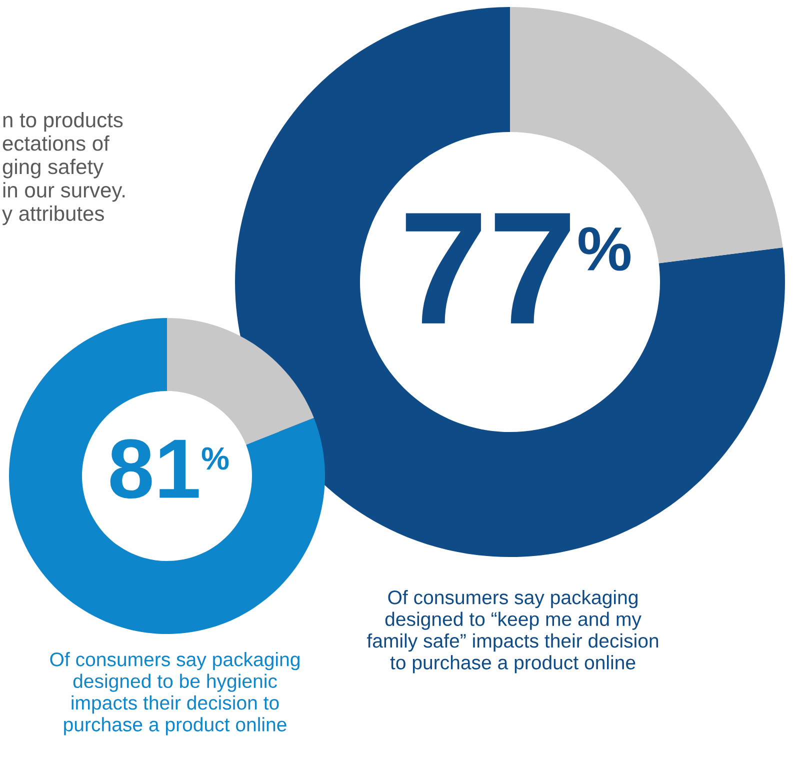 The width and height of the screenshot is (794, 761). Describe the element at coordinates (169, 469) in the screenshot. I see `text: 81%` at that location.